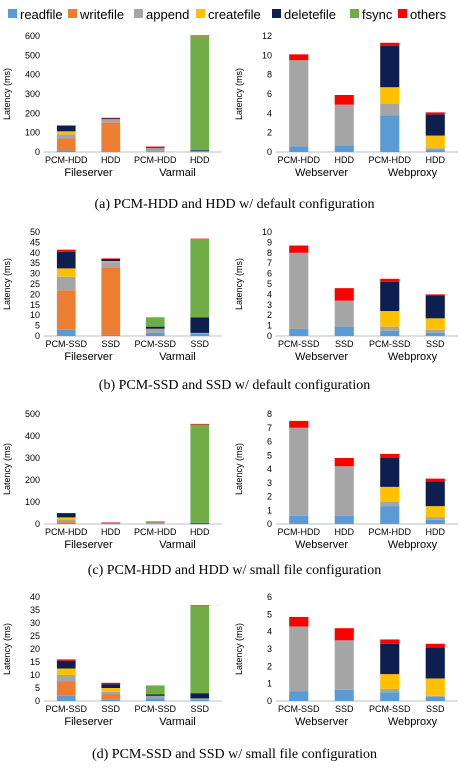 The image size is (469, 775). Describe the element at coordinates (161, 14) in the screenshot. I see `legend-item-append: append` at that location.